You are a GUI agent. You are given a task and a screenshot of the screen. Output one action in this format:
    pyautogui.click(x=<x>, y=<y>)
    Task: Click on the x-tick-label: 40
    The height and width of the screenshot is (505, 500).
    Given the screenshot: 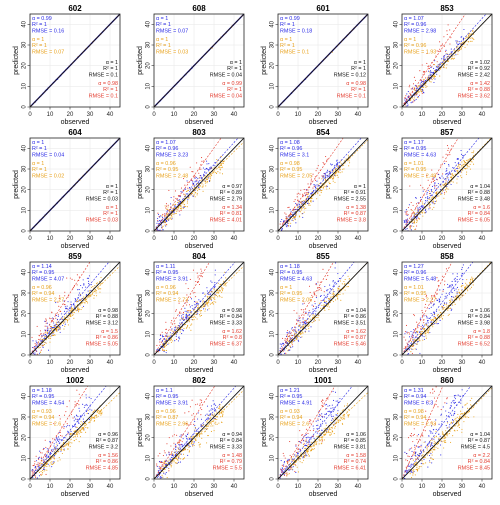 What is the action you would take?
    pyautogui.click(x=234, y=239)
    